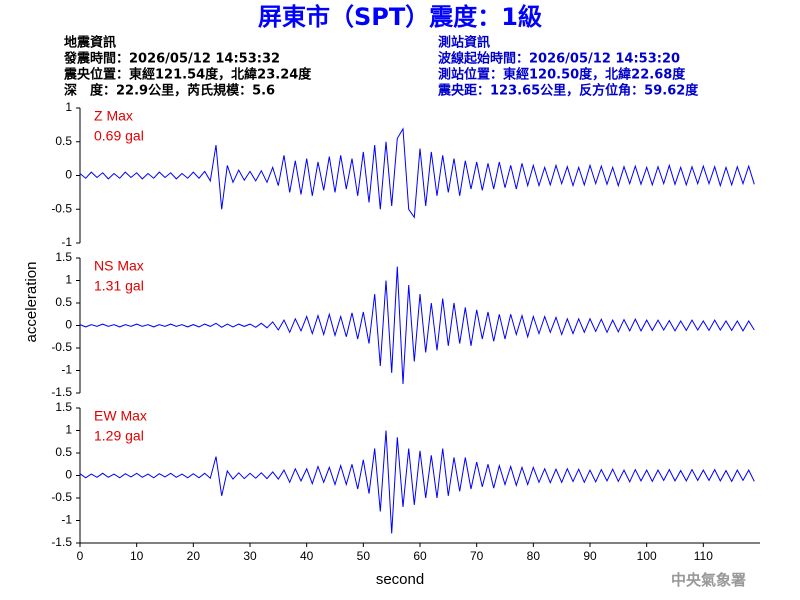 Image resolution: width=800 pixels, height=600 pixels. What do you see at coordinates (119, 266) in the screenshot?
I see `max-annotation: NS Max` at bounding box center [119, 266].